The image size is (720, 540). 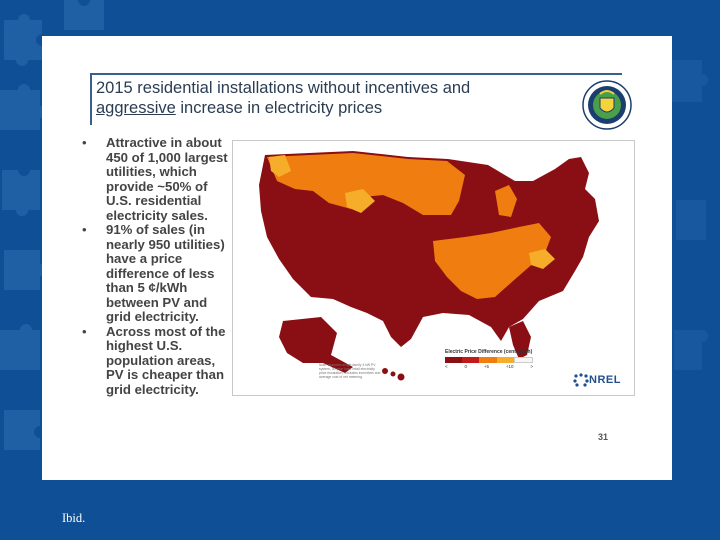 What do you see at coordinates (279, 108) in the screenshot?
I see `title-line-2-rest: increase in electricity prices` at bounding box center [279, 108].